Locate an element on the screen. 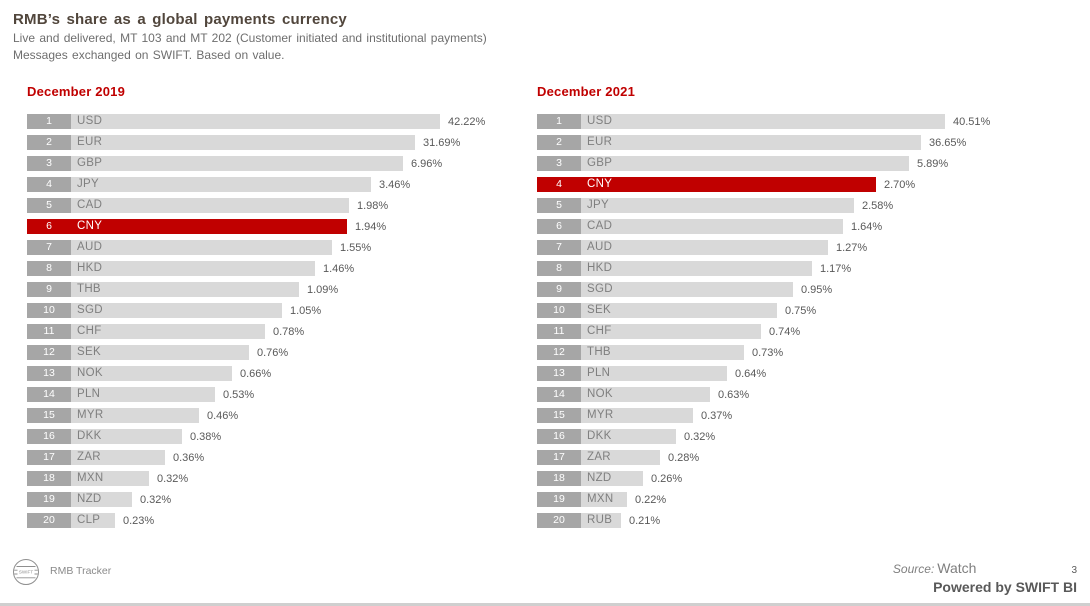  value-label: 1.94% is located at coordinates (371, 226).